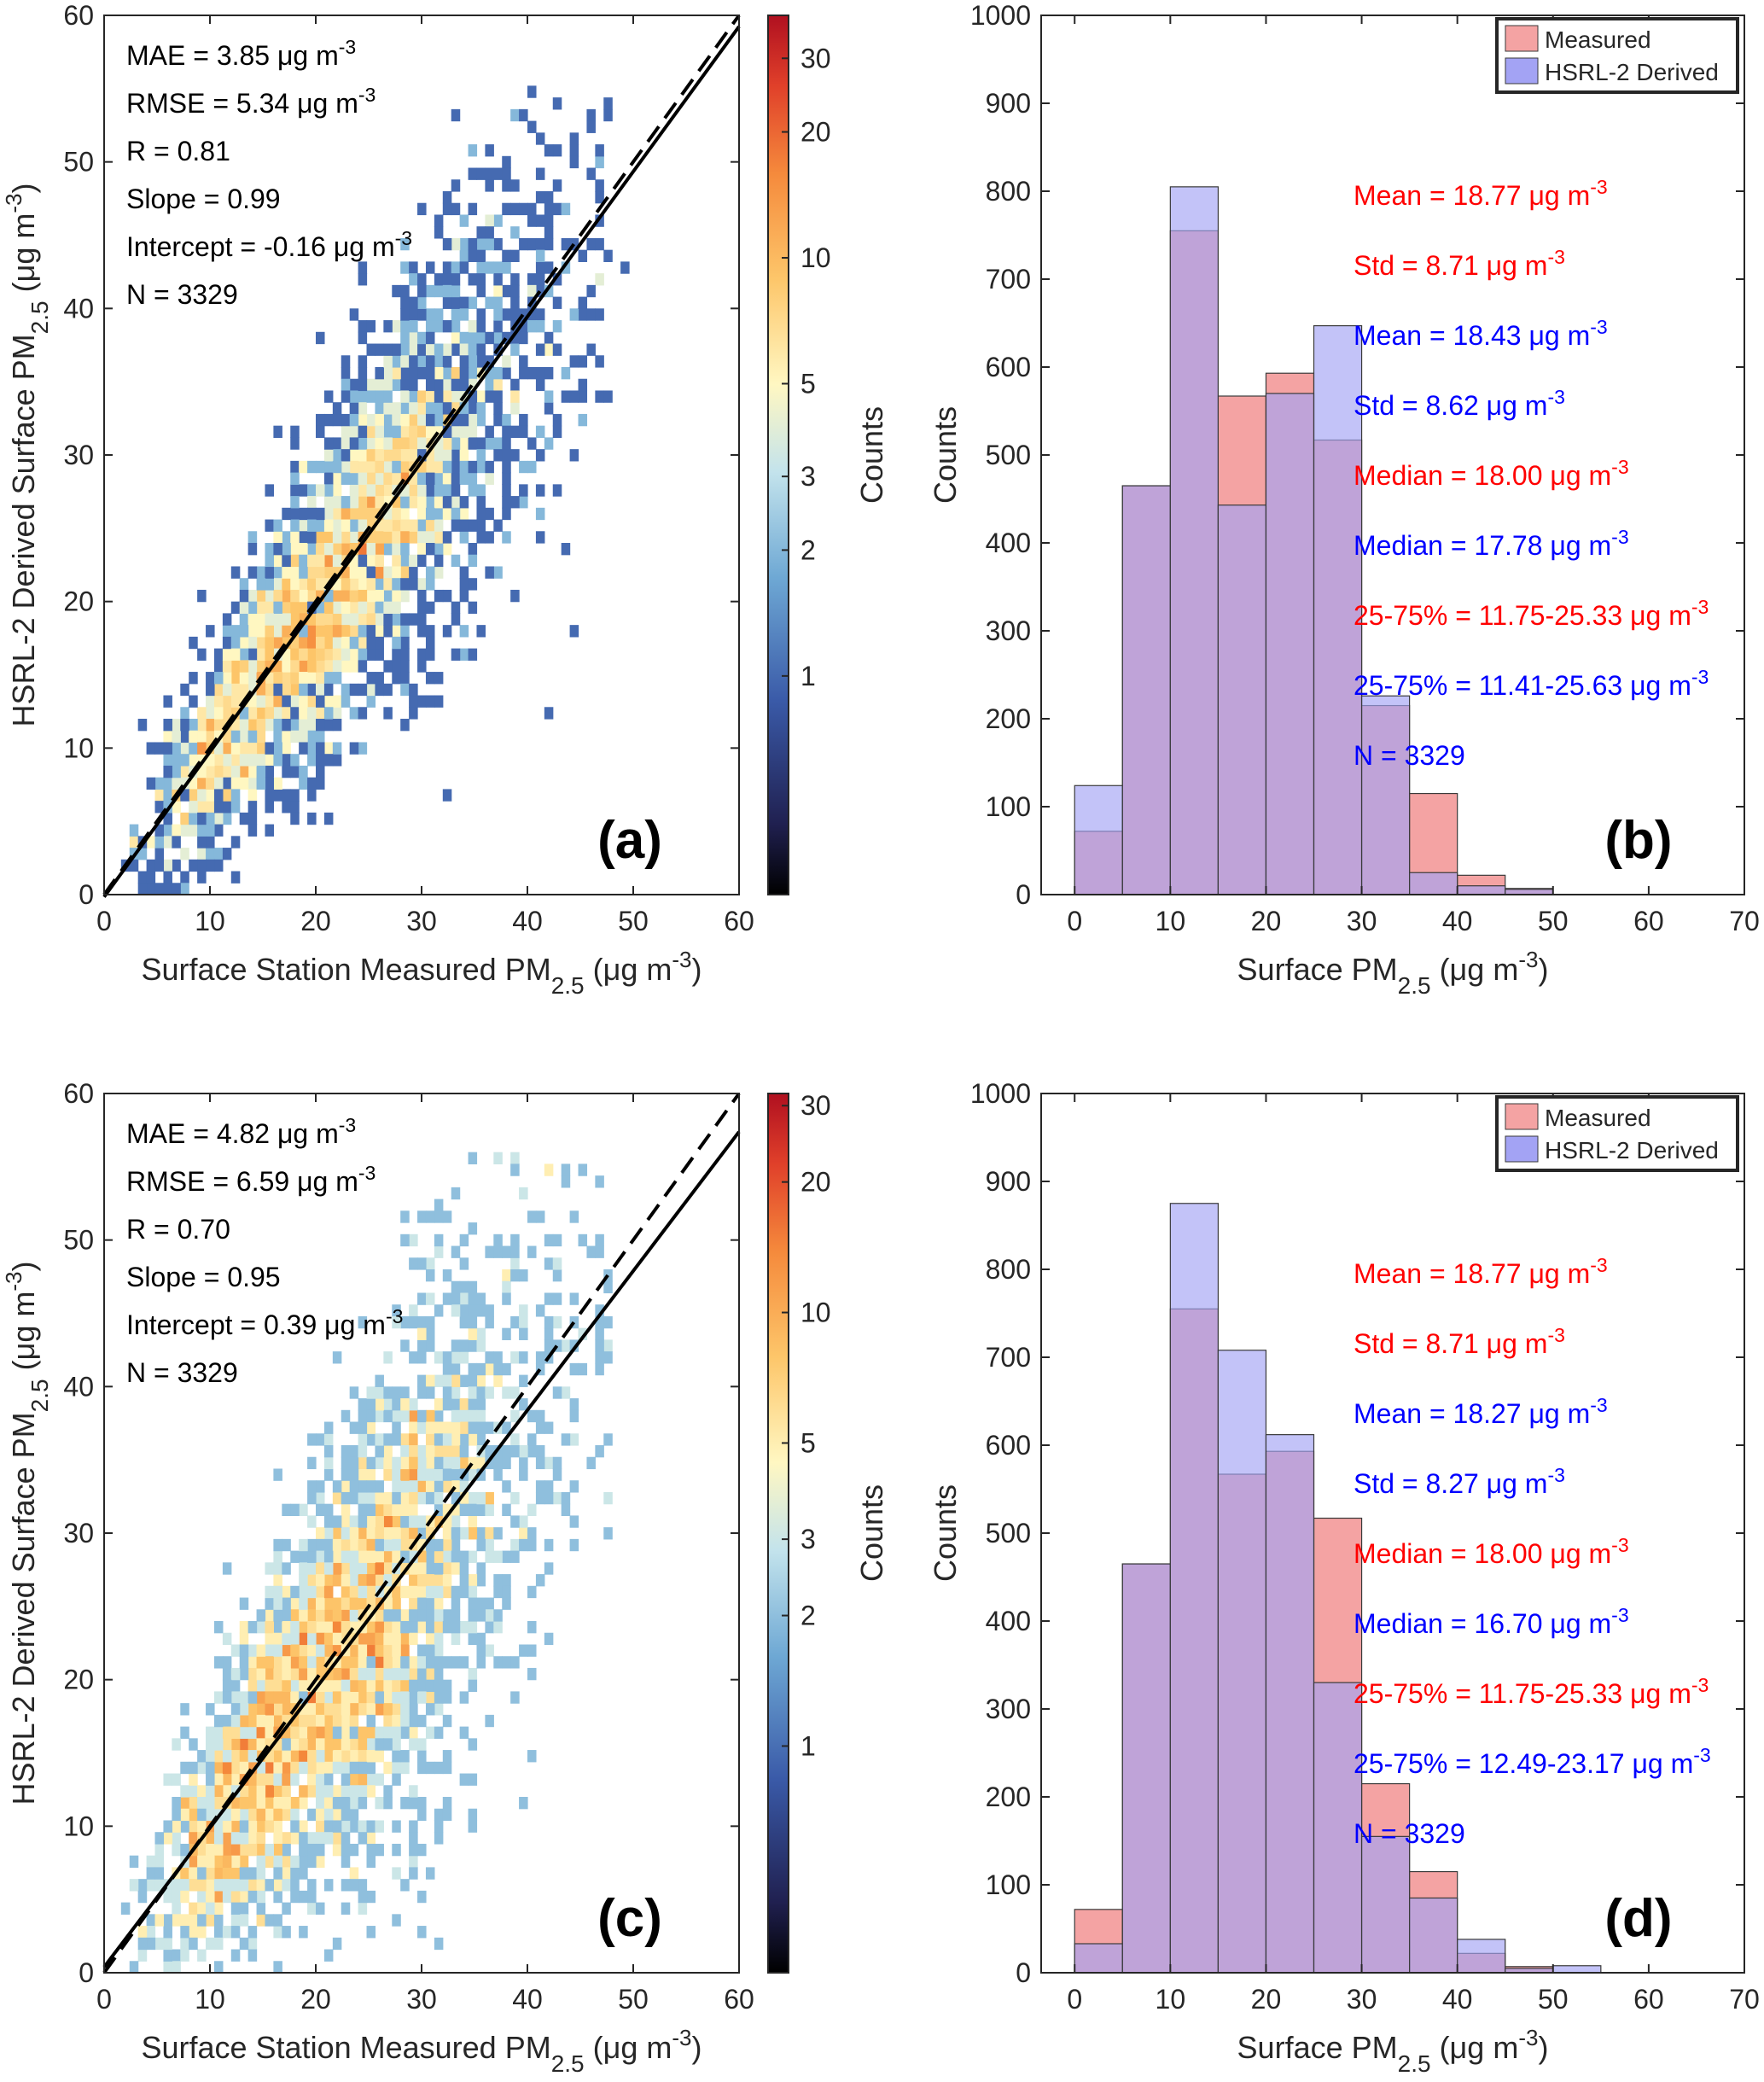  What do you see at coordinates (808, 549) in the screenshot?
I see `colorbar-tick-label: 2` at bounding box center [808, 549].